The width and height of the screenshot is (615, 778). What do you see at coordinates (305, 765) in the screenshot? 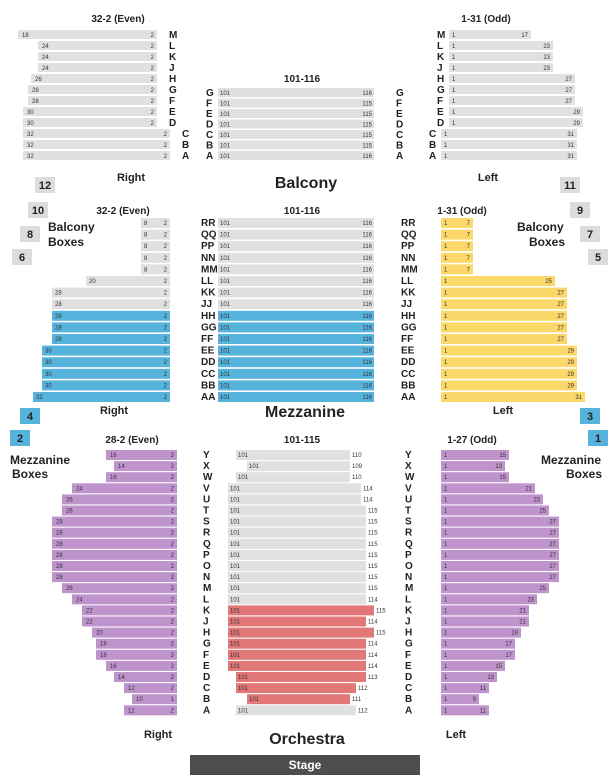
I see `stage` at bounding box center [305, 765].